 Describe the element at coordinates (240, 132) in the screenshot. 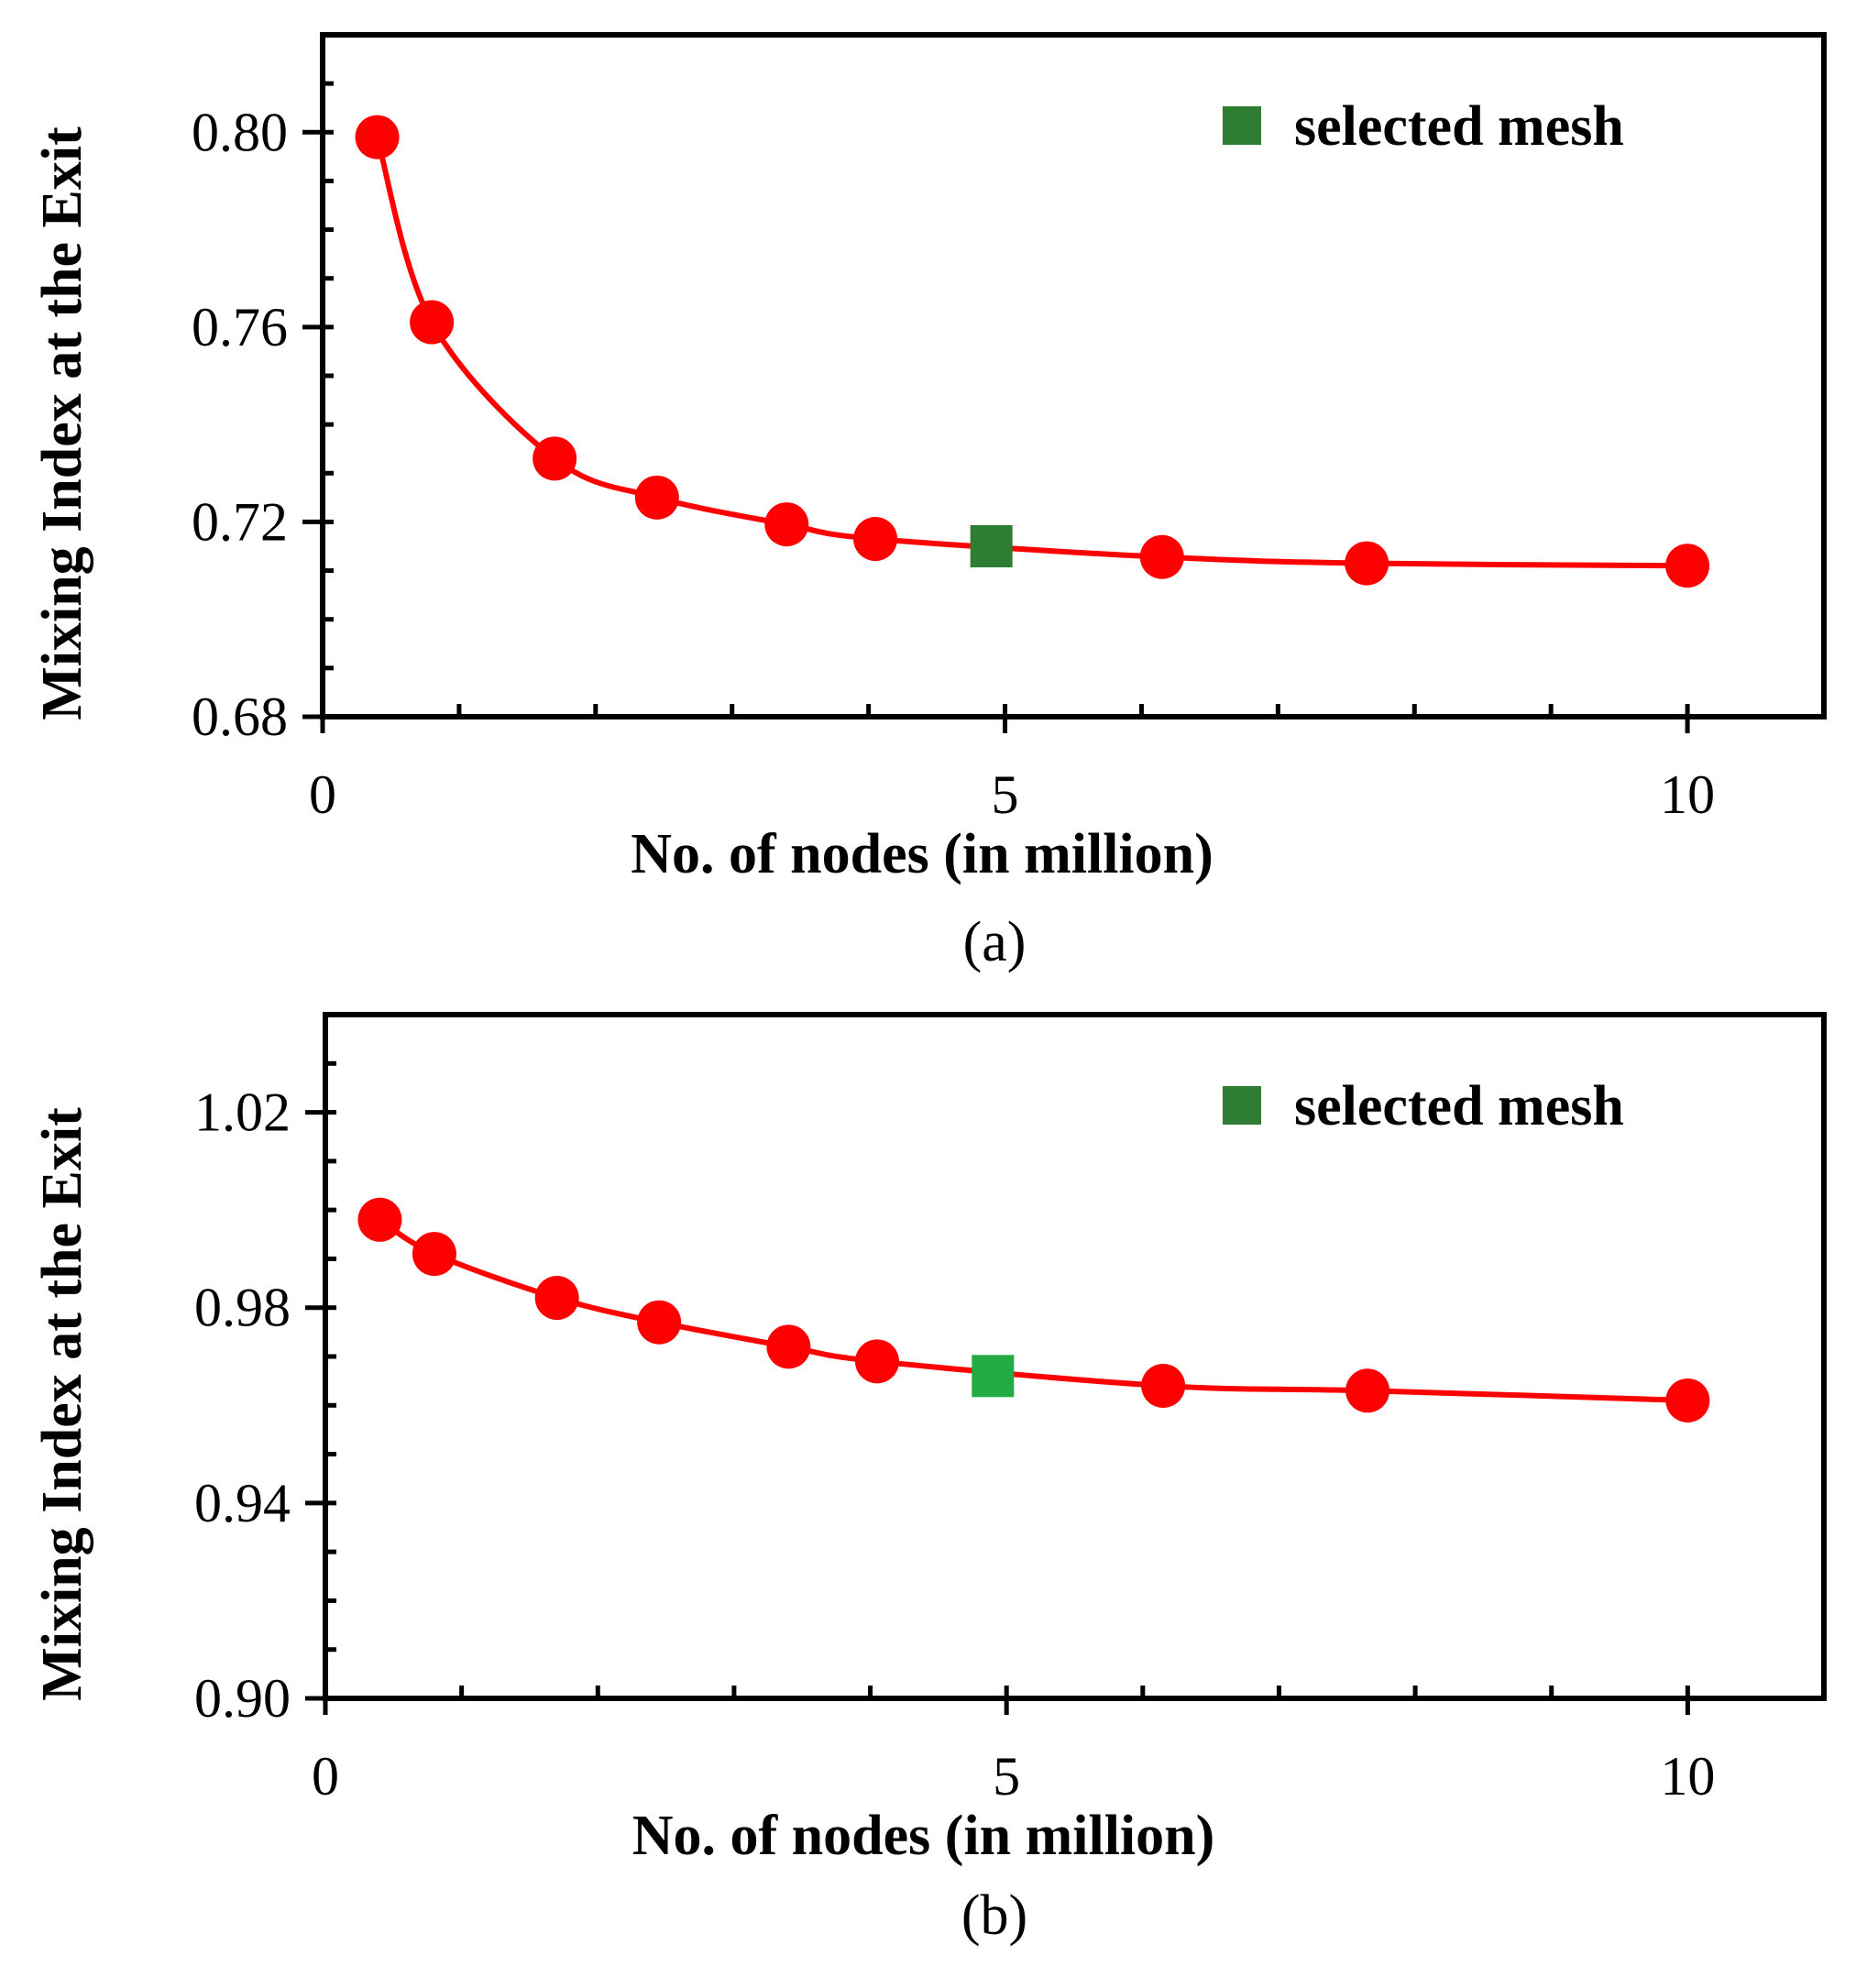

I see `y-tick-label: 0.80` at that location.